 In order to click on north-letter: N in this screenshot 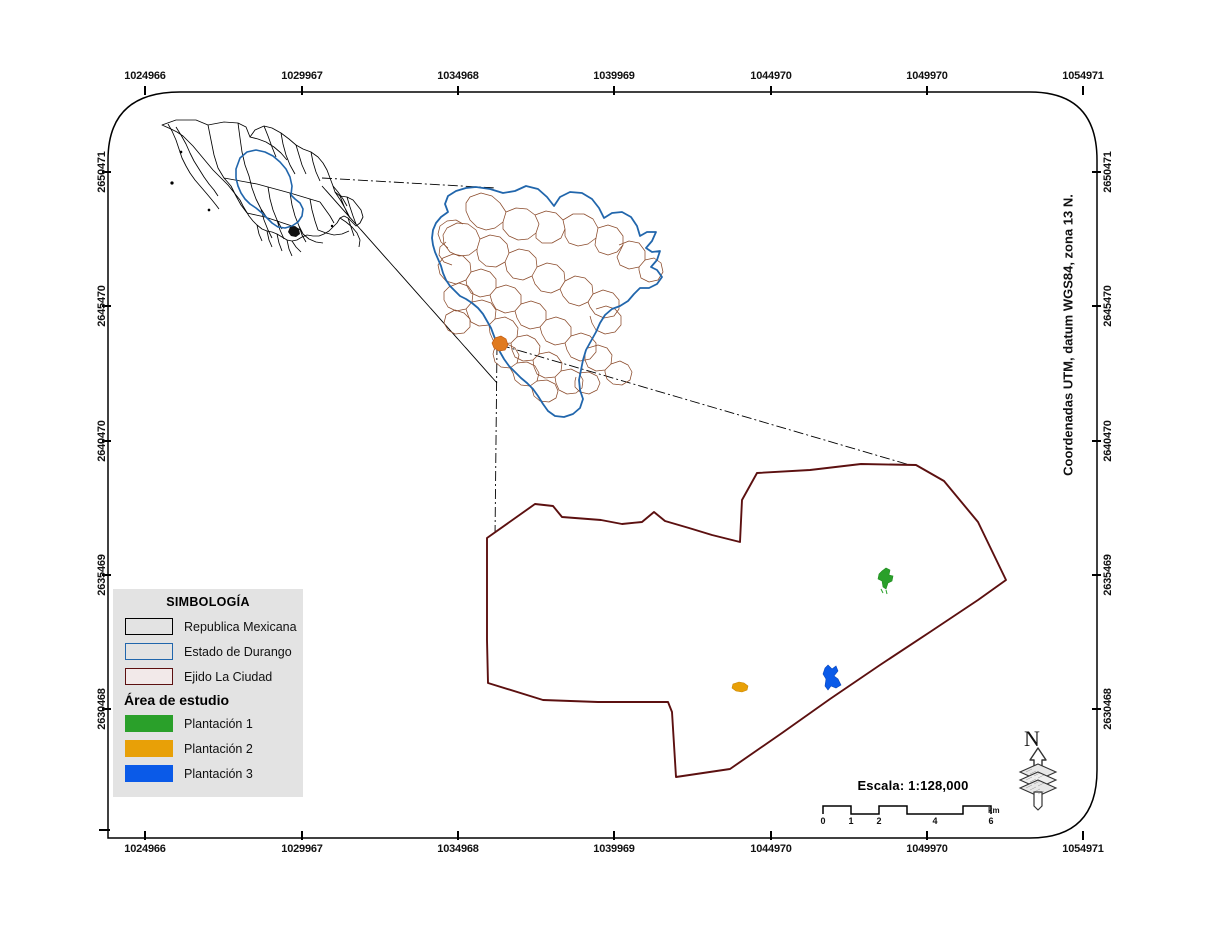, I will do `click(1032, 738)`.